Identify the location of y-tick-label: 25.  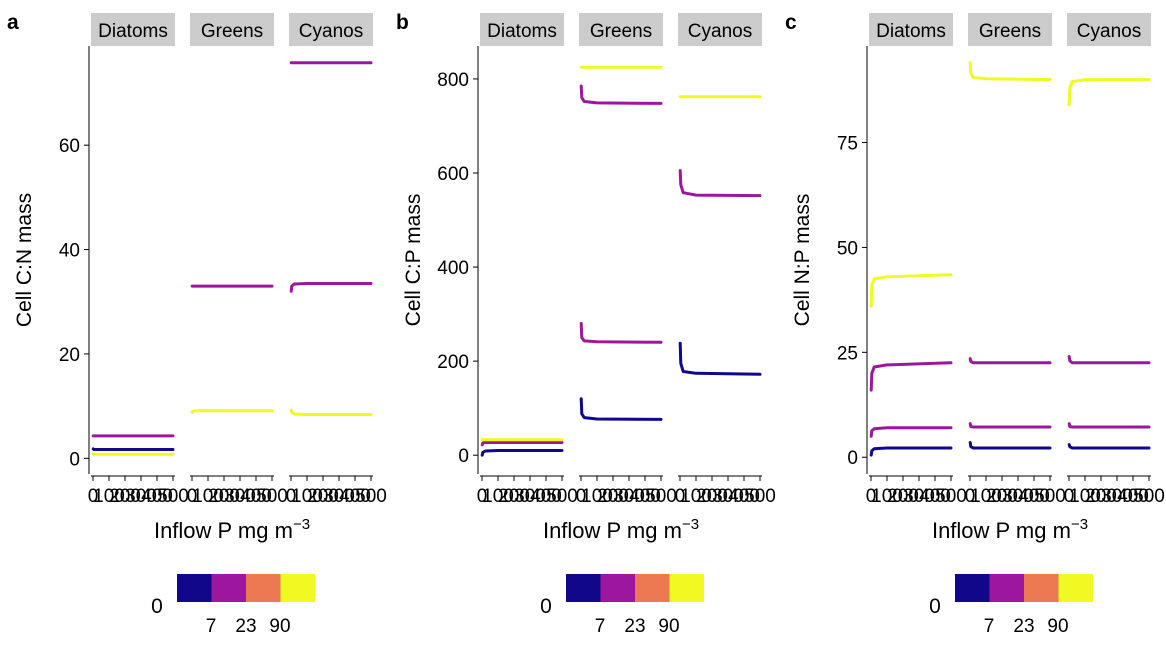
(847, 353).